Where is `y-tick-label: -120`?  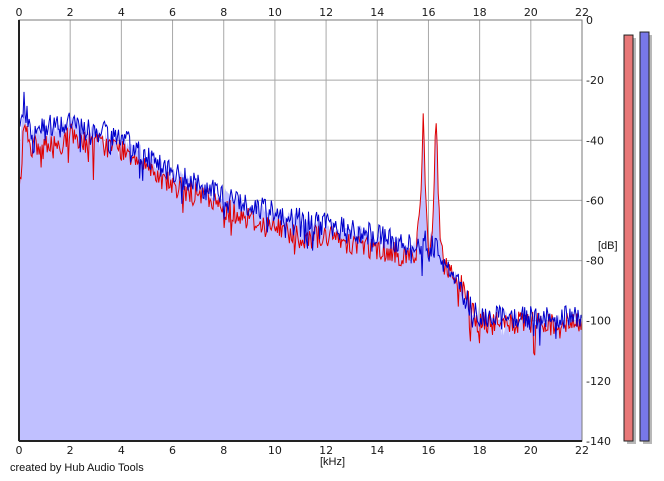 y-tick-label: -120 is located at coordinates (598, 381).